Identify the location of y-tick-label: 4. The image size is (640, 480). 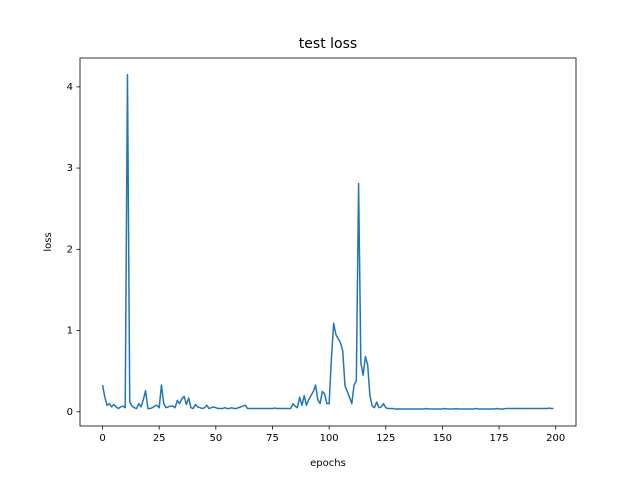
(70, 87).